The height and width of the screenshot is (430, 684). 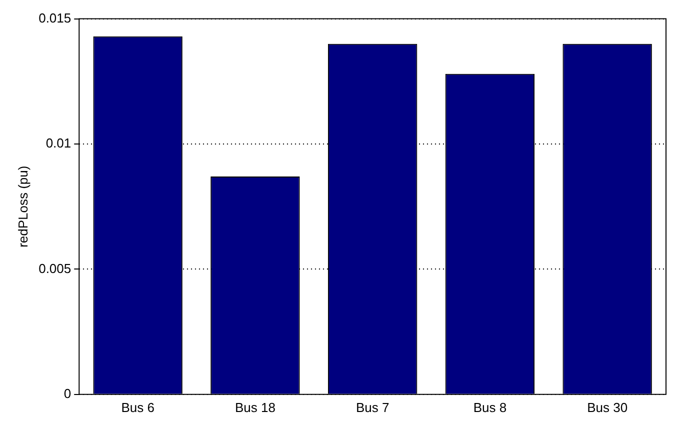 What do you see at coordinates (55, 18) in the screenshot?
I see `y-tick-label: 0.015` at bounding box center [55, 18].